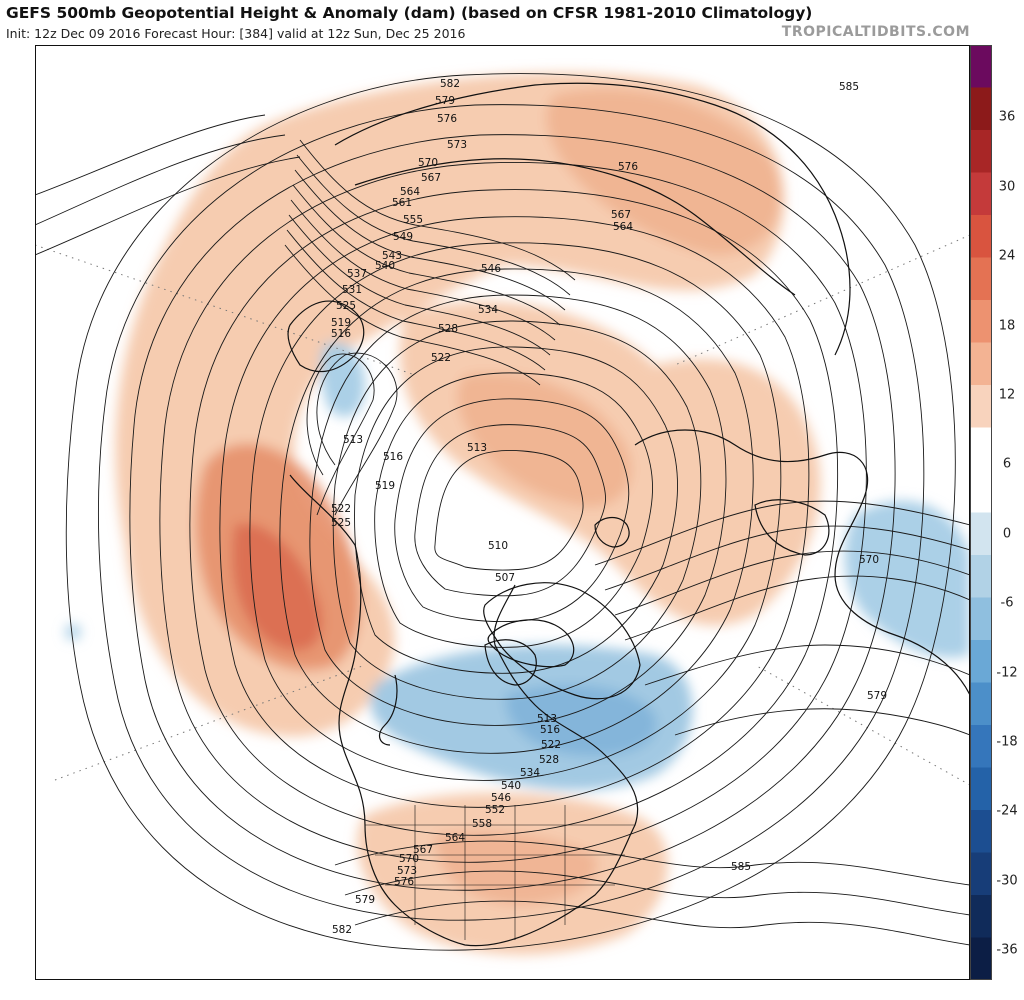 This screenshot has height=1000, width=1024. I want to click on colorbar-label: 0, so click(1007, 534).